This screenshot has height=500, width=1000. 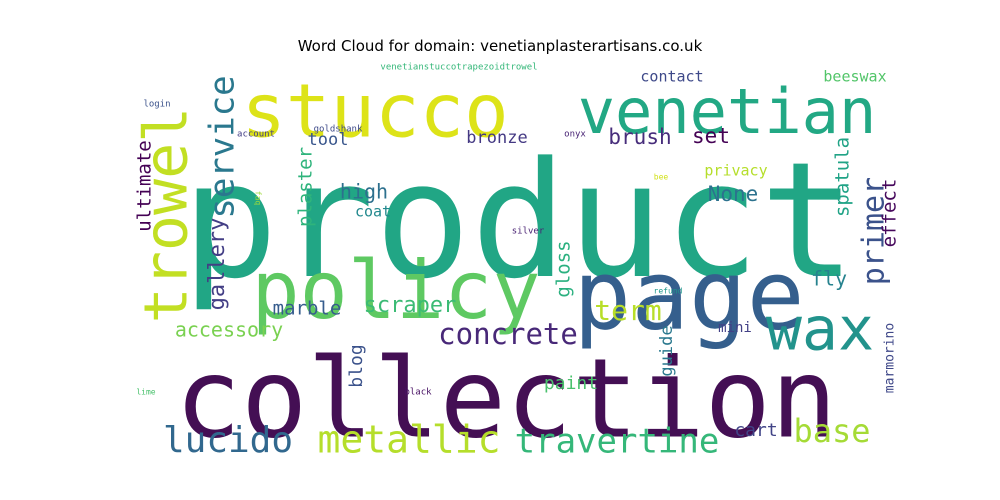 I want to click on word-scraper: scraper, so click(x=410, y=305).